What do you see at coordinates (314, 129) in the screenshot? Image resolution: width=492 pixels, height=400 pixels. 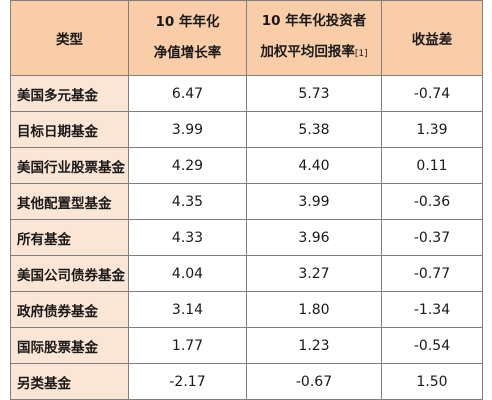 I see `investor-return-cell: 5.38` at bounding box center [314, 129].